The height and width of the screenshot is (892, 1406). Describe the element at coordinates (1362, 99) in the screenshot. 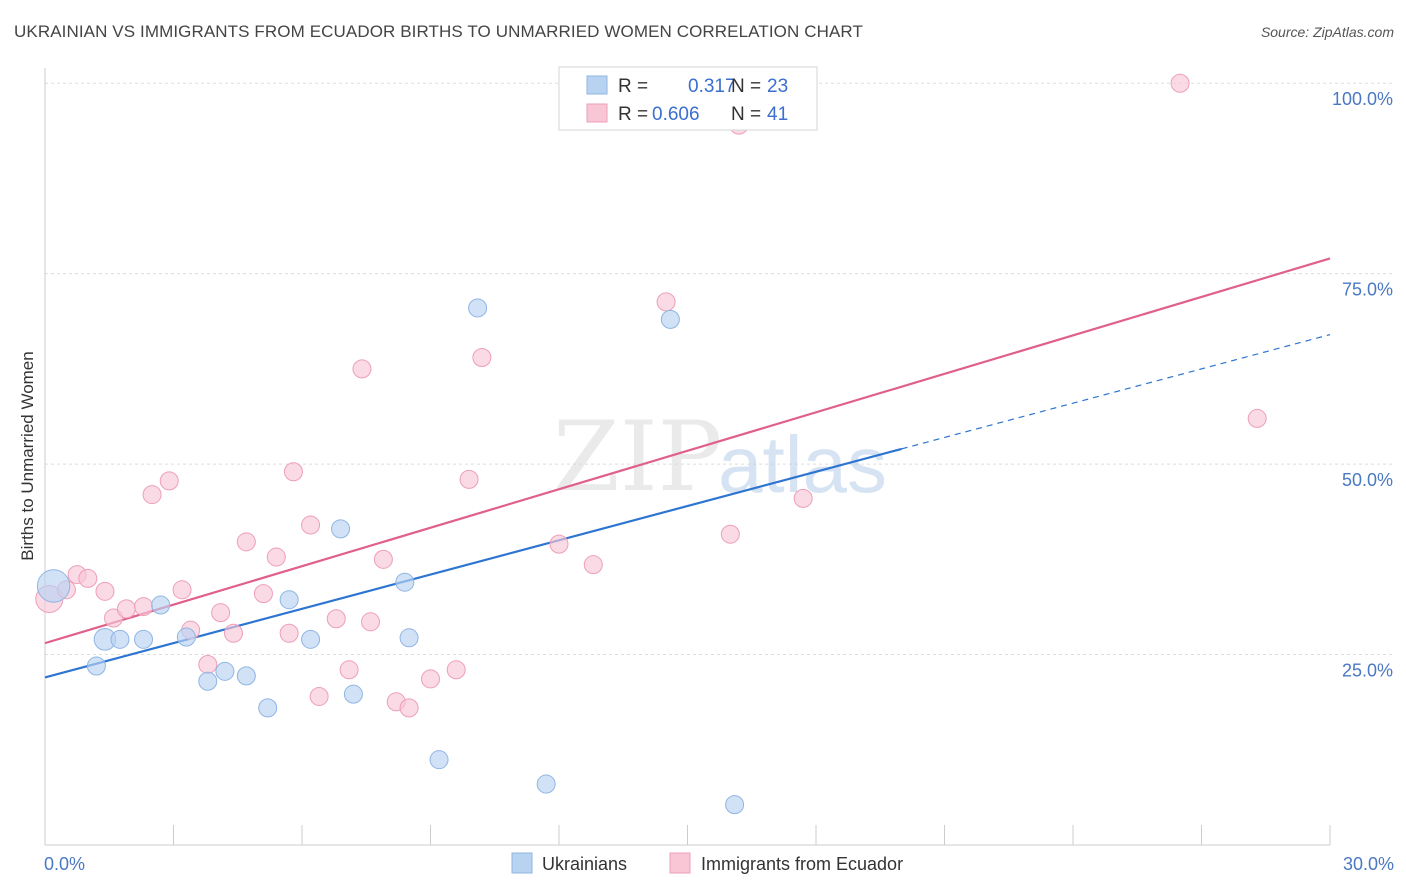

I see `y-tick-label: 100.0%` at that location.